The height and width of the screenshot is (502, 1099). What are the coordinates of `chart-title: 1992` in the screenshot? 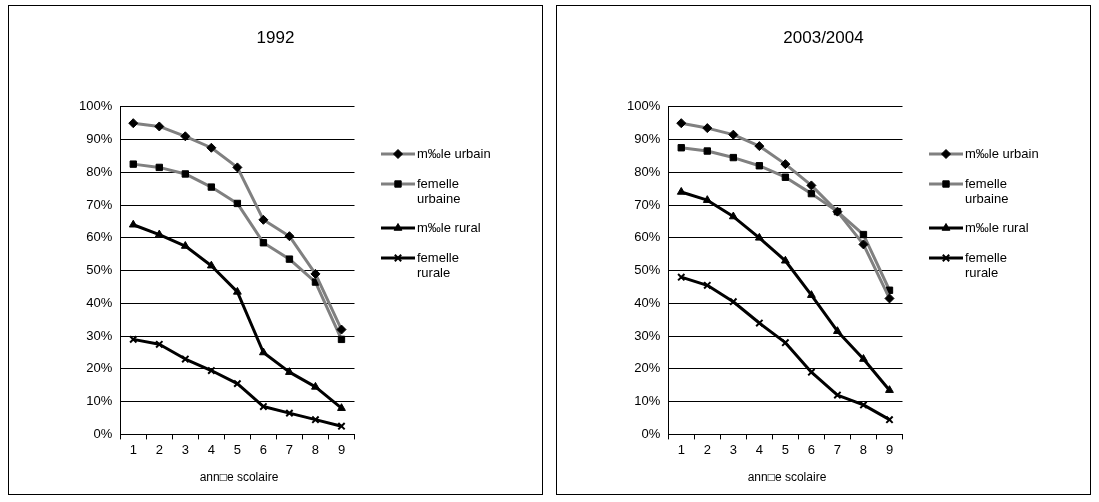 It's located at (275, 38).